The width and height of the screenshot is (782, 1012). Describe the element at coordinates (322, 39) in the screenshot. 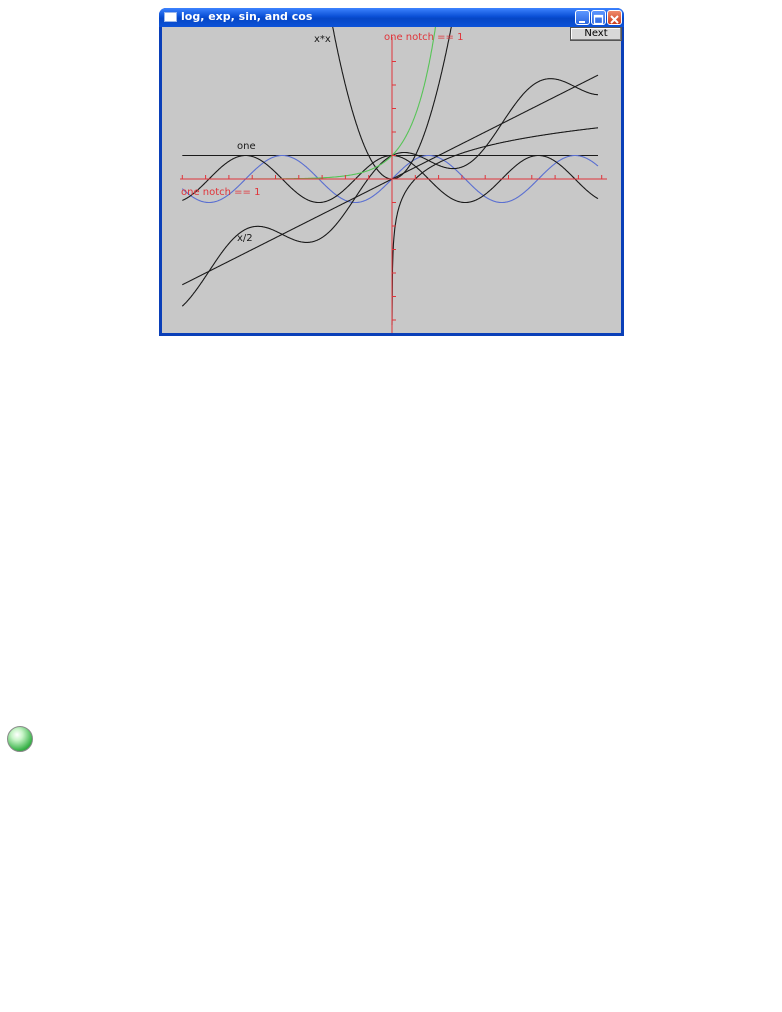

I see `square-curve-label: x*x` at that location.